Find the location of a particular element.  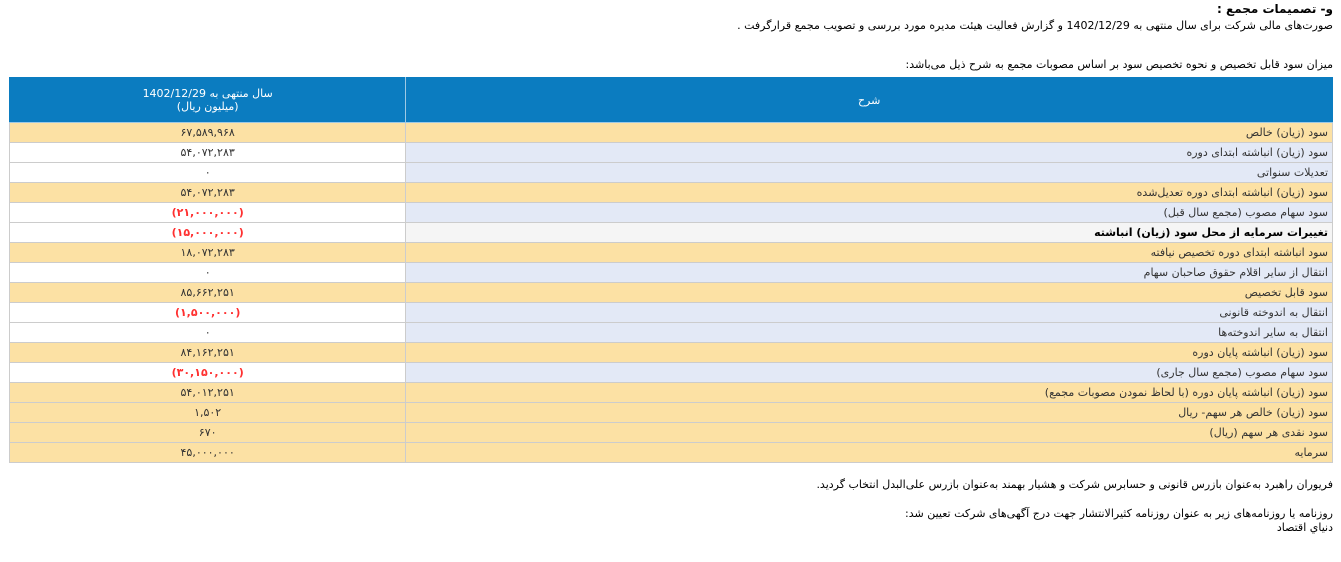

value-column-header: سال منتهی به 1402/12/29 (میلیون ریال) is located at coordinates (207, 100).